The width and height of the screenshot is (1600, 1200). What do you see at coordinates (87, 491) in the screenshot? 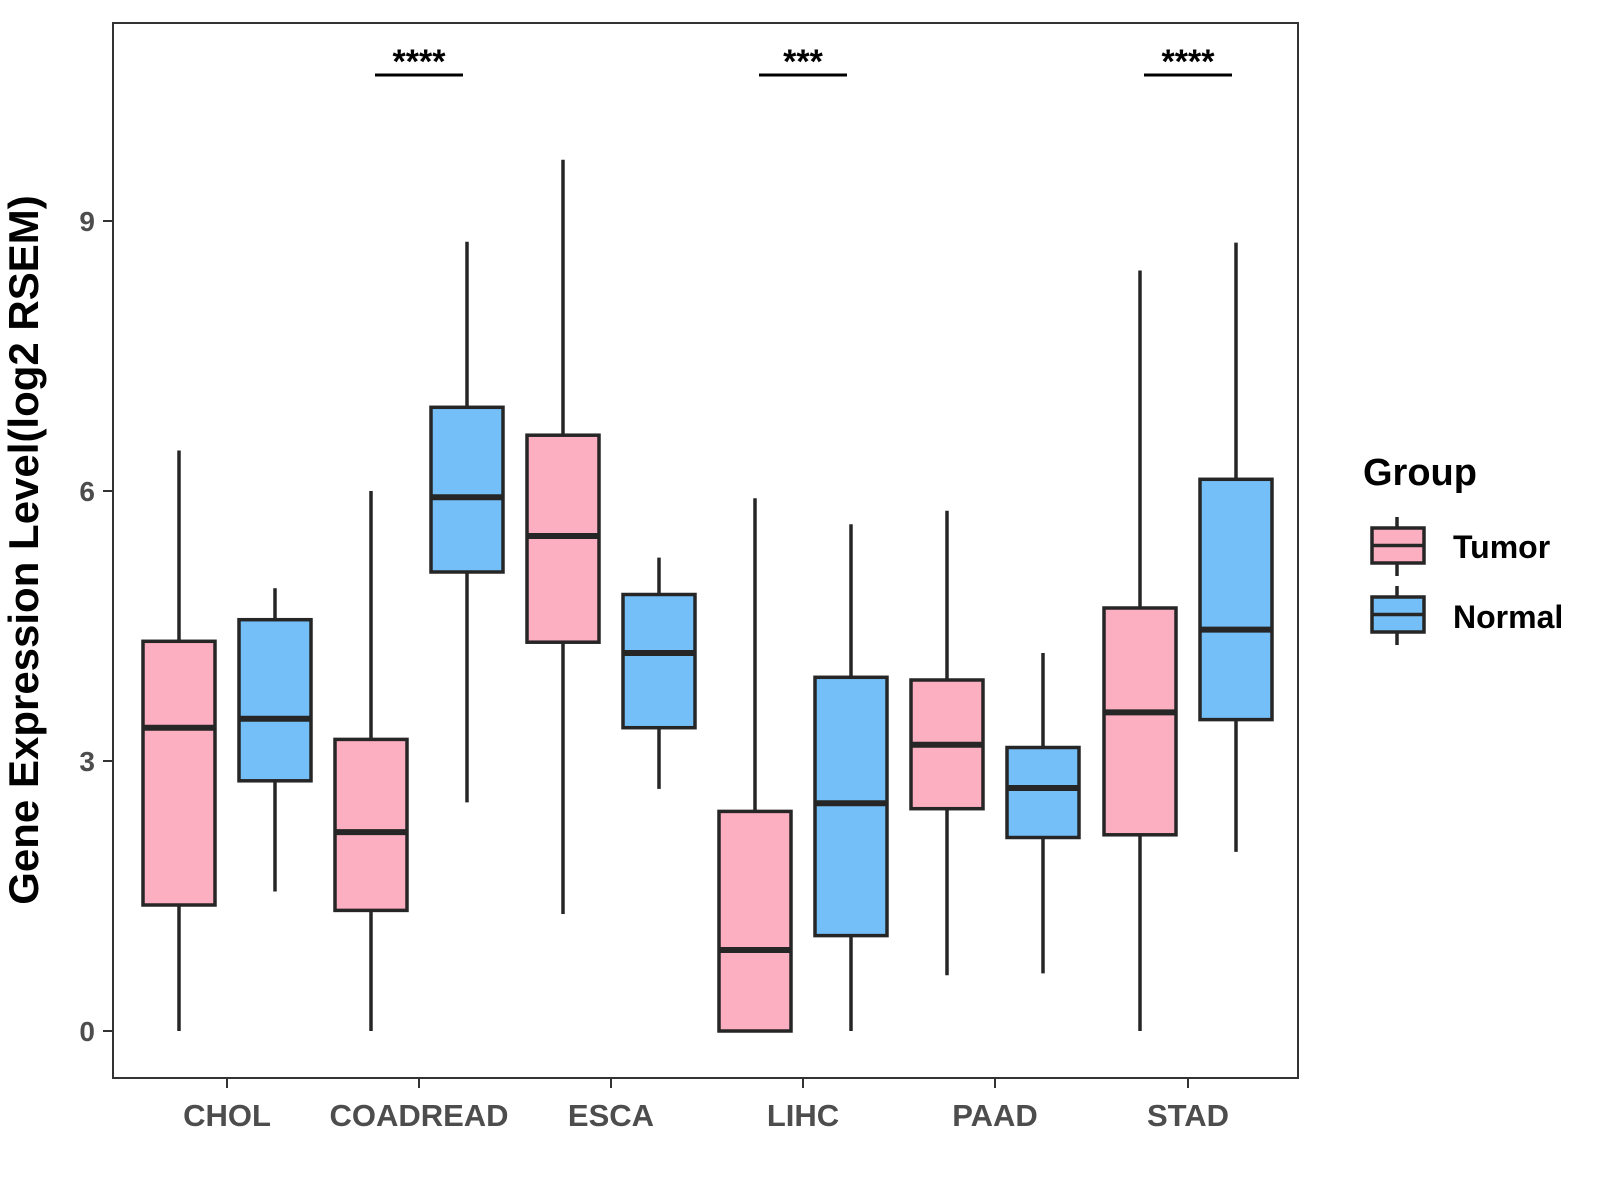
I see `y-tick-label-6: 6` at bounding box center [87, 491].